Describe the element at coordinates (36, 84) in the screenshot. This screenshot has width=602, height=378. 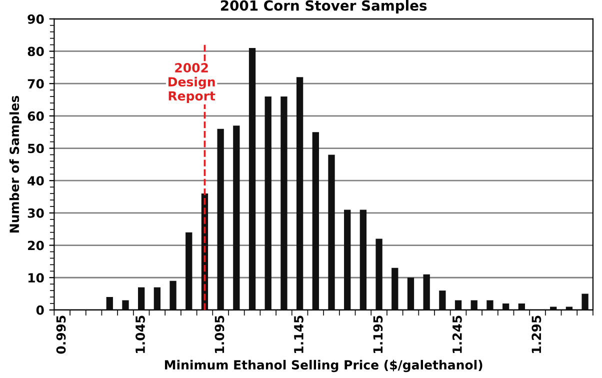
I see `y-tick-label: 70` at that location.